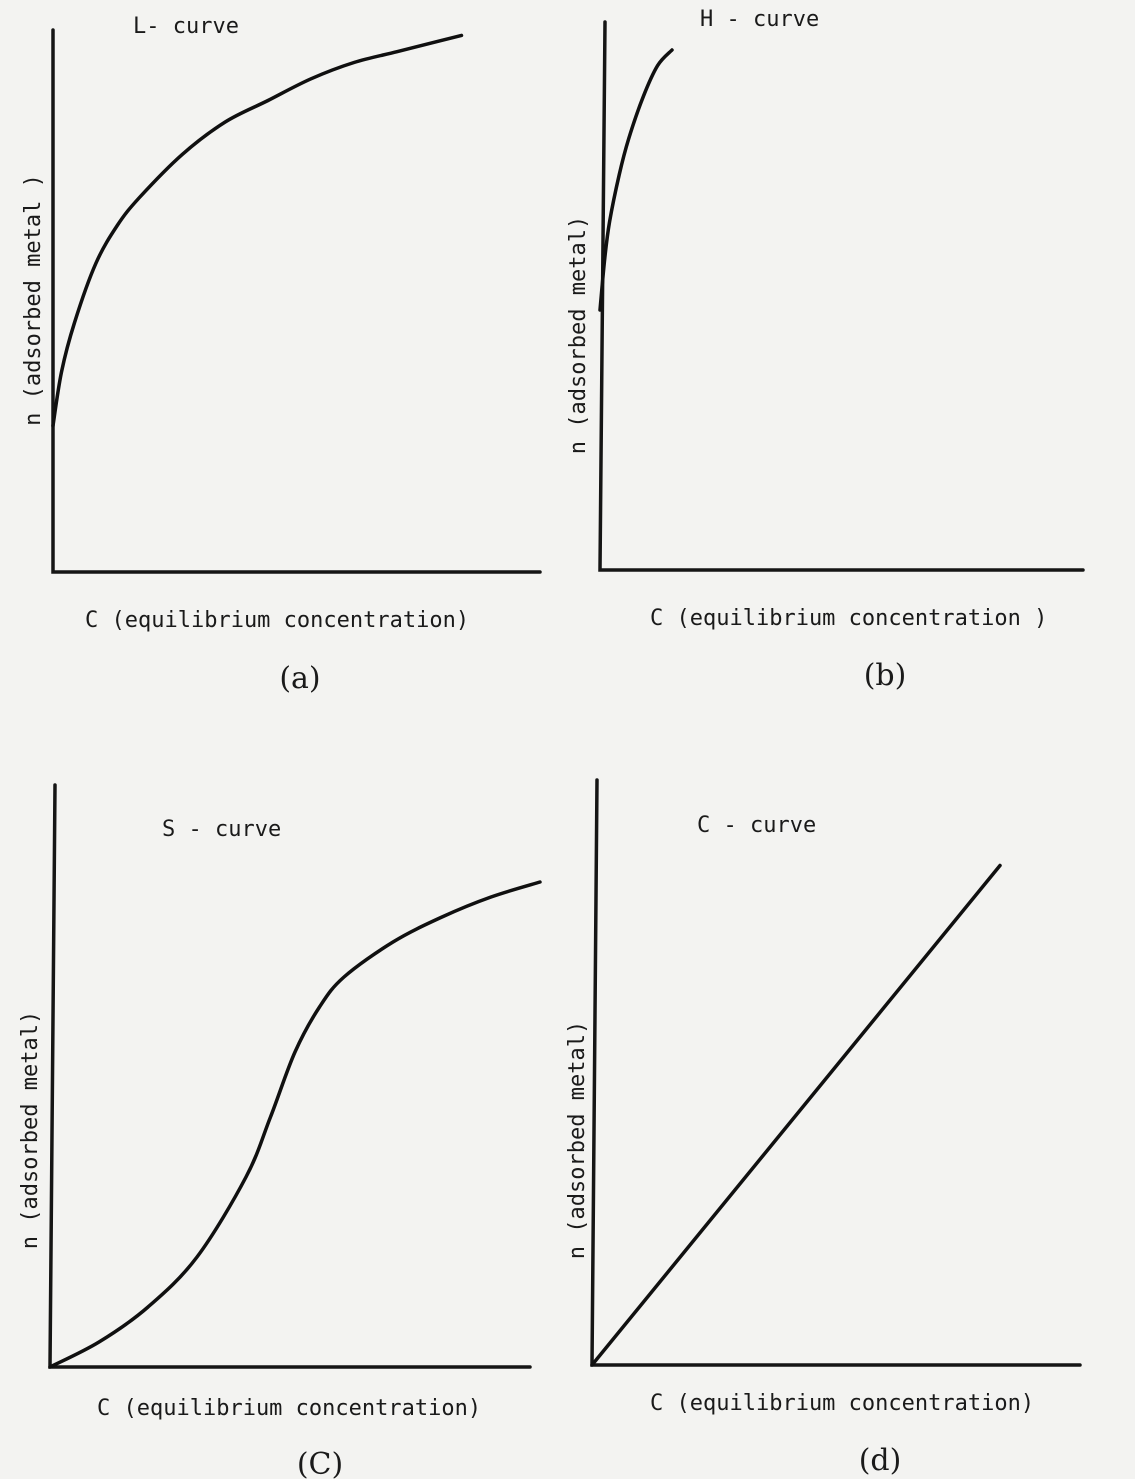 The image size is (1135, 1479). I want to click on panel-b-label: (b), so click(885, 675).